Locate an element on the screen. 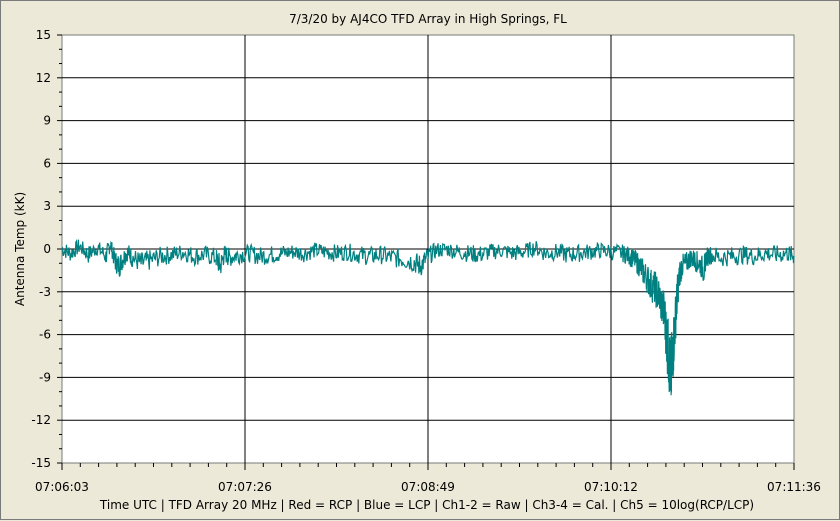 The image size is (840, 521). x-axis-ticks: 07:06:03 07:07:26 07:08:49 07:10:12 07:11:36 is located at coordinates (428, 478).